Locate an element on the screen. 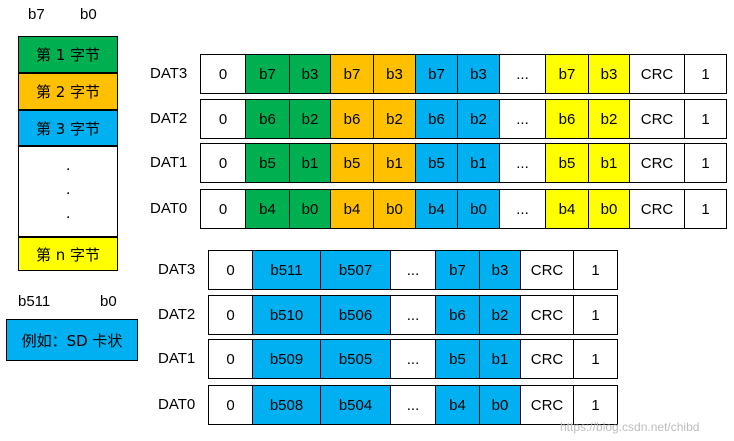 The width and height of the screenshot is (734, 441). bit-cell: b506 is located at coordinates (355, 315).